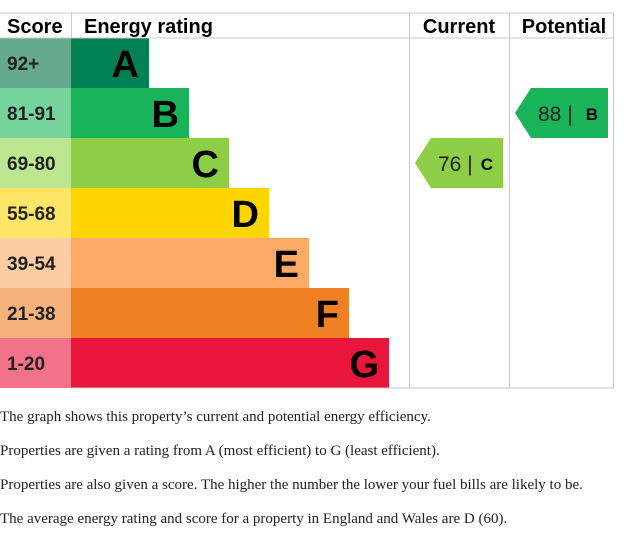  What do you see at coordinates (31, 114) in the screenshot?
I see `score-label-b: 81-91` at bounding box center [31, 114].